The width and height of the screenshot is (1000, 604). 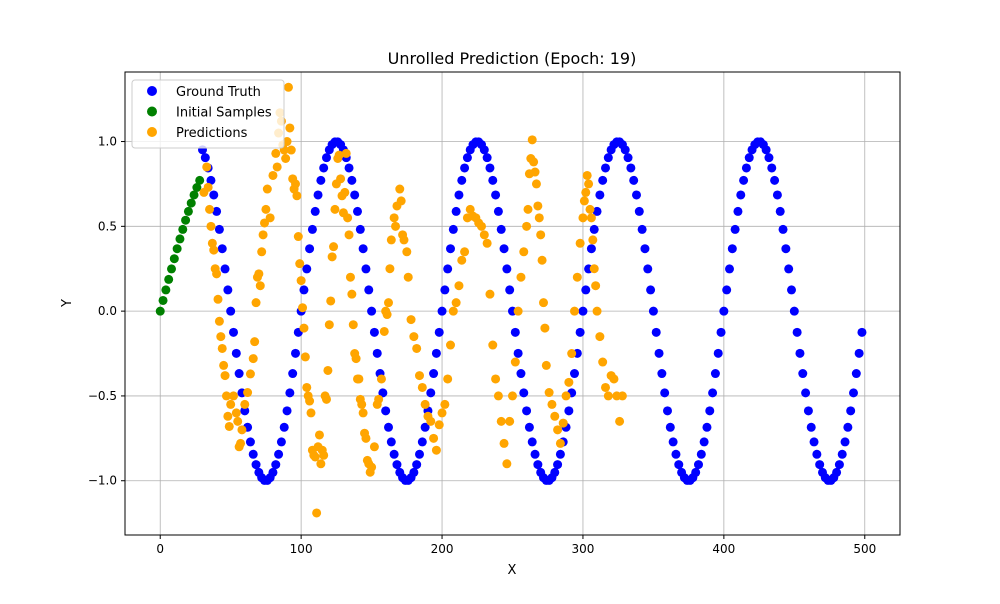 I want to click on x-tick-label: 200, so click(x=442, y=549).